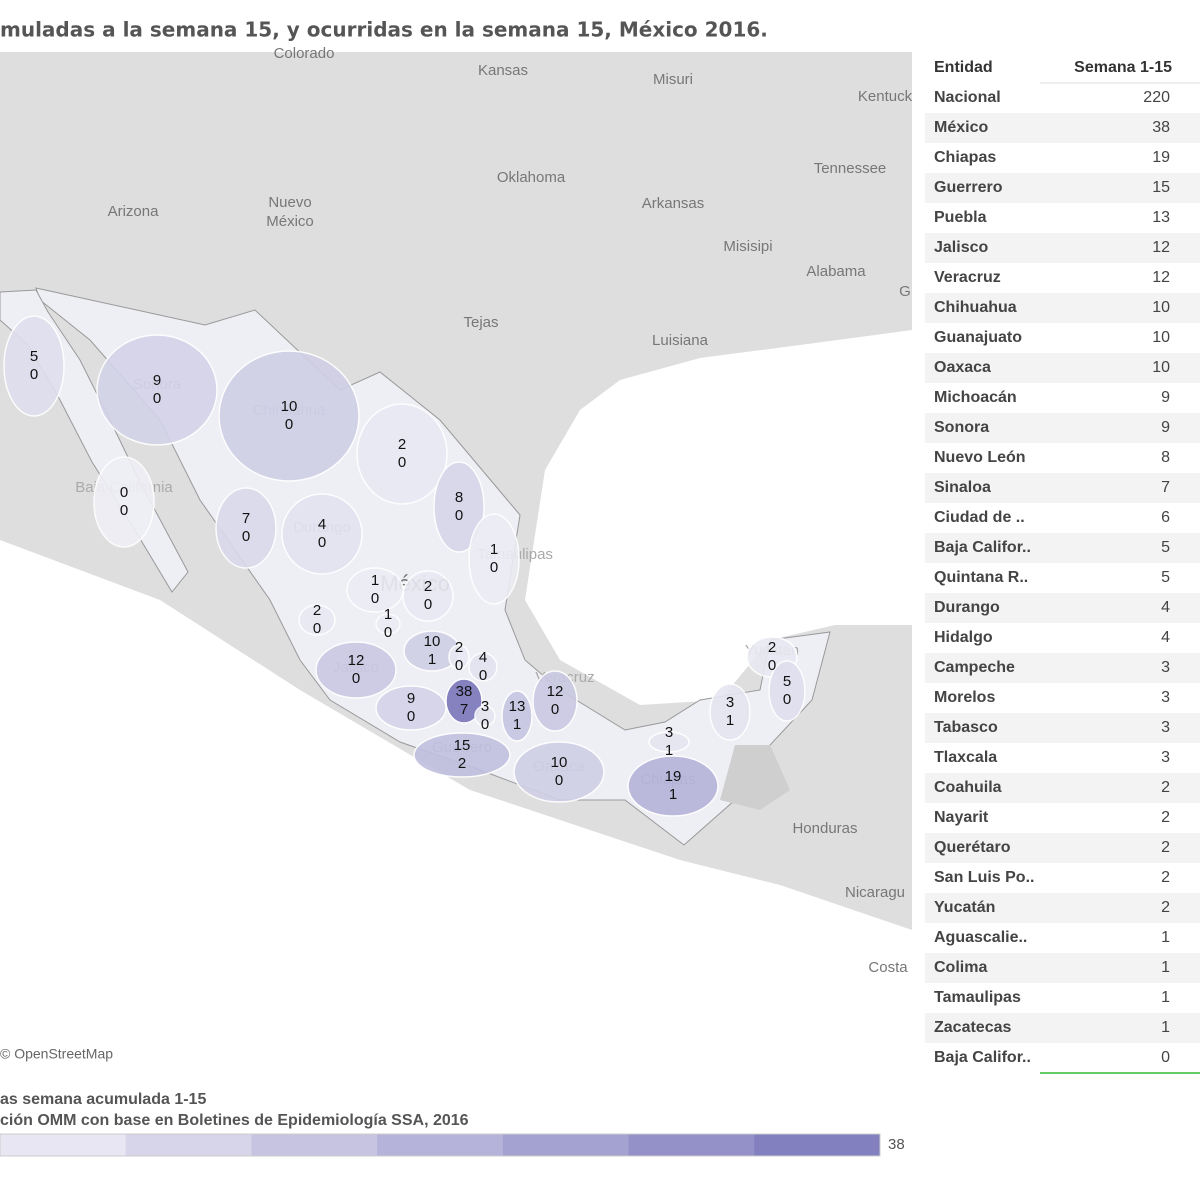  I want to click on place-label: México, so click(290, 221).